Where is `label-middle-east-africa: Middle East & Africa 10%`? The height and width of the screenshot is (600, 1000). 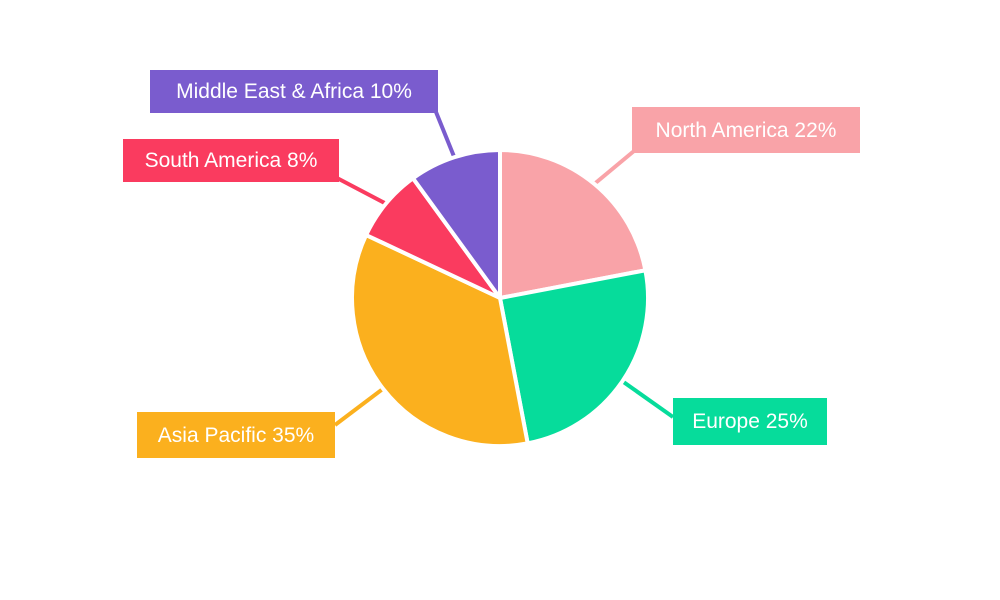
label-middle-east-africa: Middle East & Africa 10% is located at coordinates (294, 91).